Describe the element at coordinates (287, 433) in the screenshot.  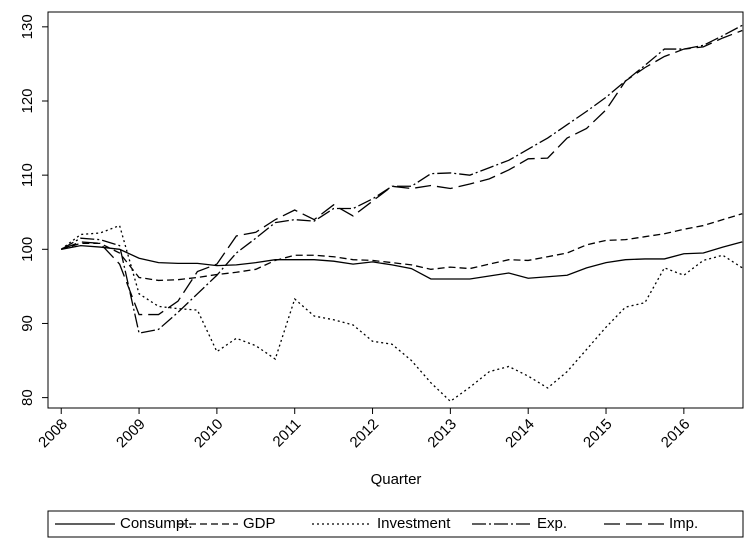
I see `x-tick-label: 2011` at that location.